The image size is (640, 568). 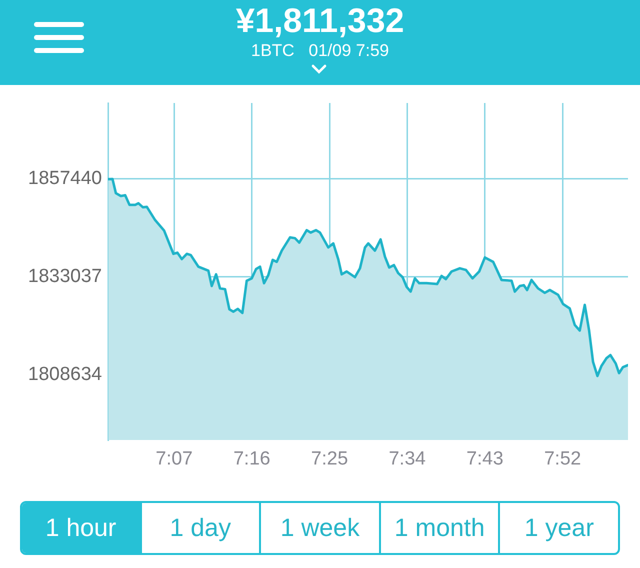 What do you see at coordinates (81, 528) in the screenshot?
I see `text: 1 hour` at bounding box center [81, 528].